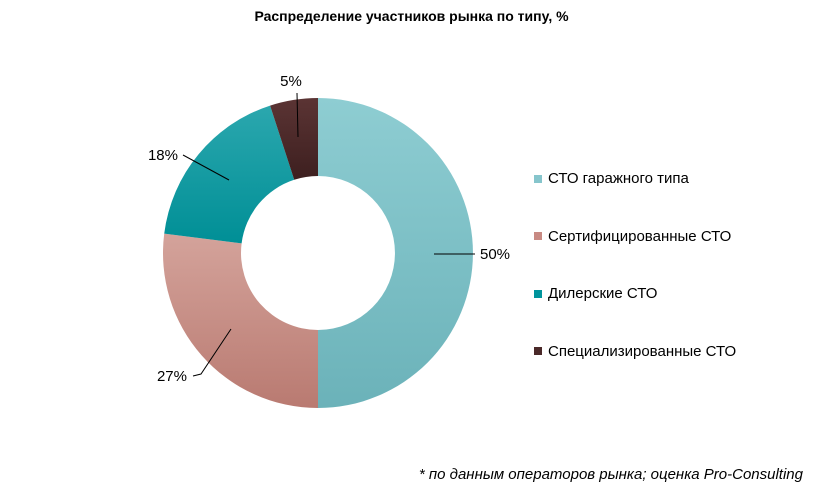  I want to click on slice-certified-leader-line, so click(212, 352).